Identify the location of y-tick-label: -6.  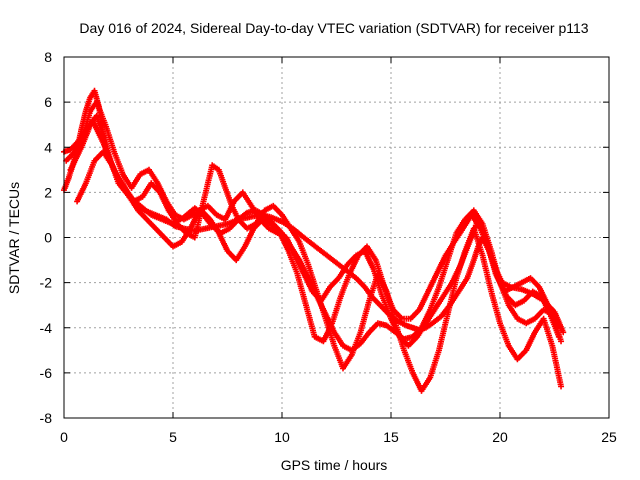
(46, 373).